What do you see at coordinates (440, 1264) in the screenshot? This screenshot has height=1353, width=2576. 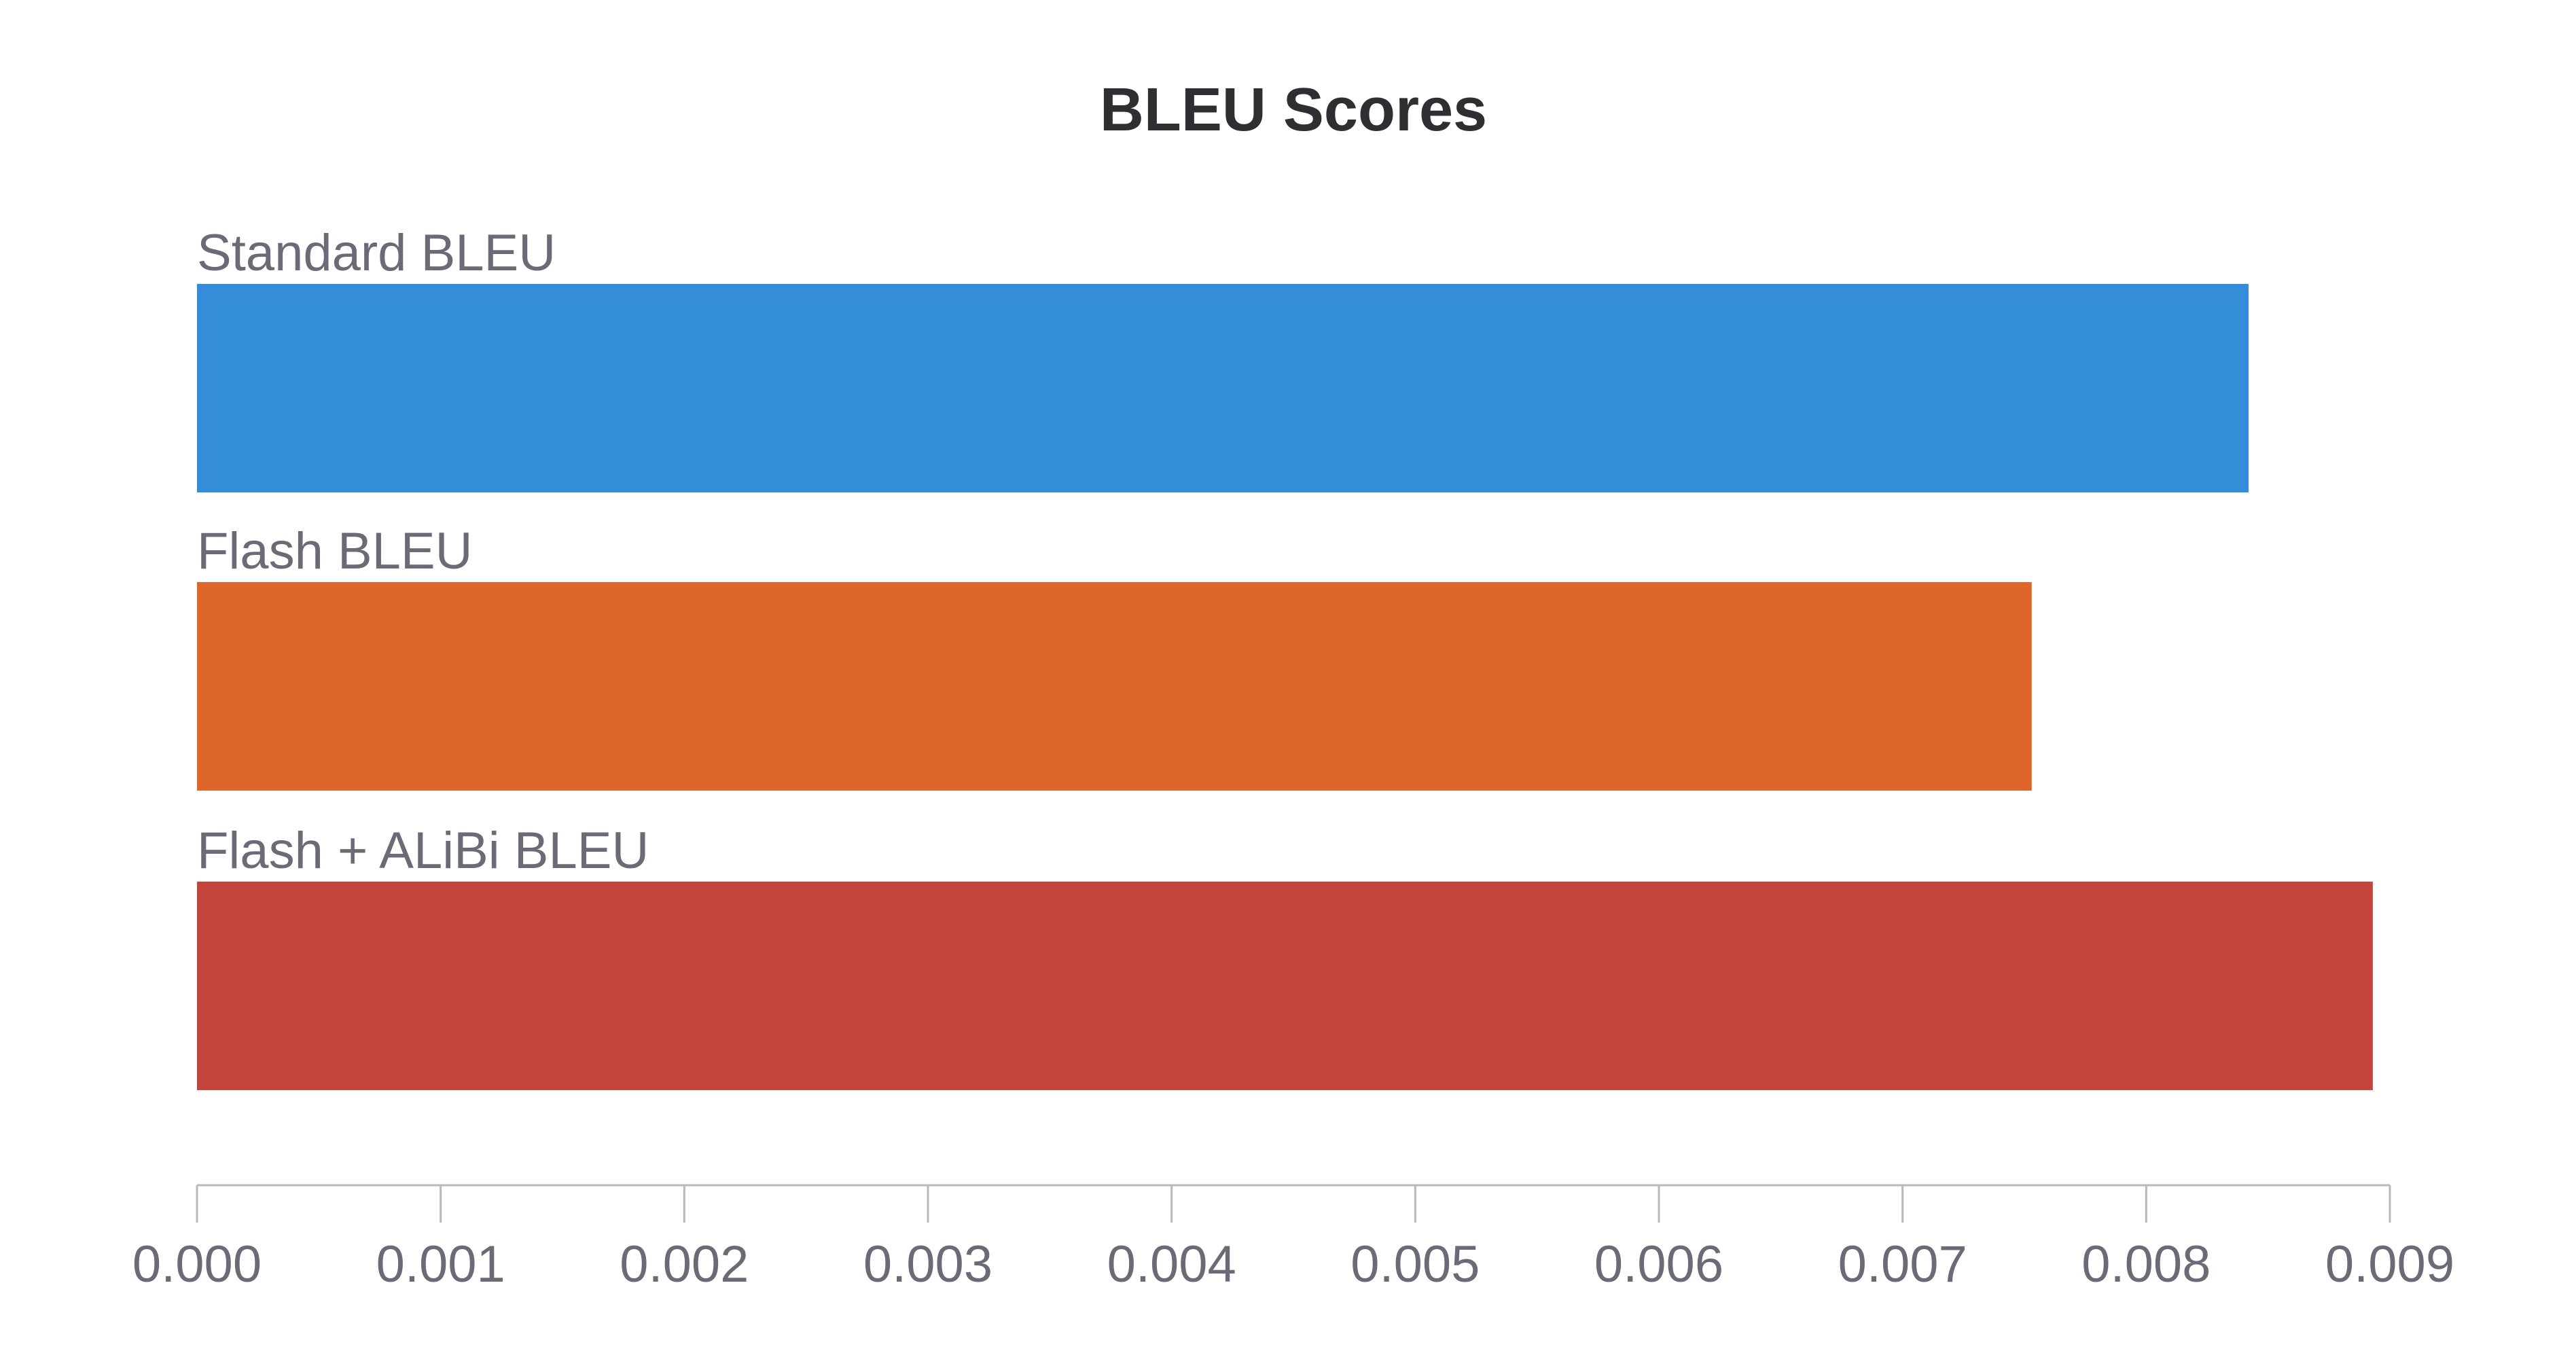 I see `x-tick-label: 0.001` at bounding box center [440, 1264].